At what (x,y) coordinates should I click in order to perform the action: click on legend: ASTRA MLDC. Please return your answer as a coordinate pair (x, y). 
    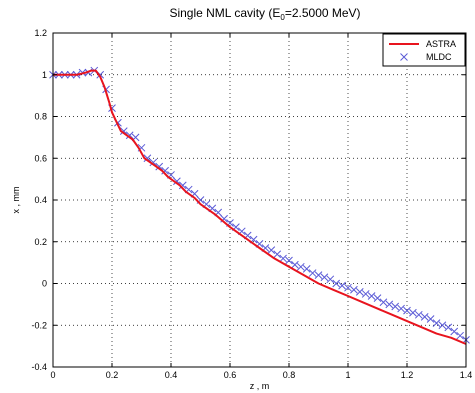
    Looking at the image, I should click on (424, 50).